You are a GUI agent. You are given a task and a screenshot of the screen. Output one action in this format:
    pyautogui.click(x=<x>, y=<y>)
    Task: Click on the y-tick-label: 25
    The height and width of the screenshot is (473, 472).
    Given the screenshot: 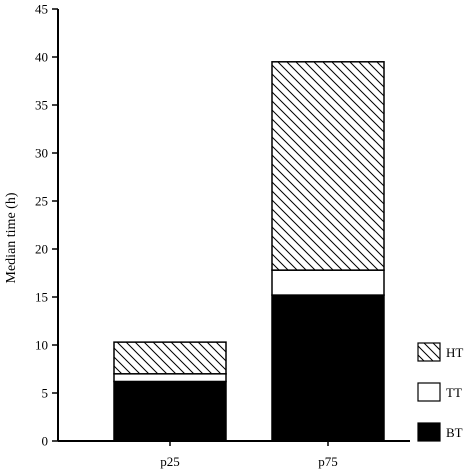 What is the action you would take?
    pyautogui.click(x=41, y=201)
    